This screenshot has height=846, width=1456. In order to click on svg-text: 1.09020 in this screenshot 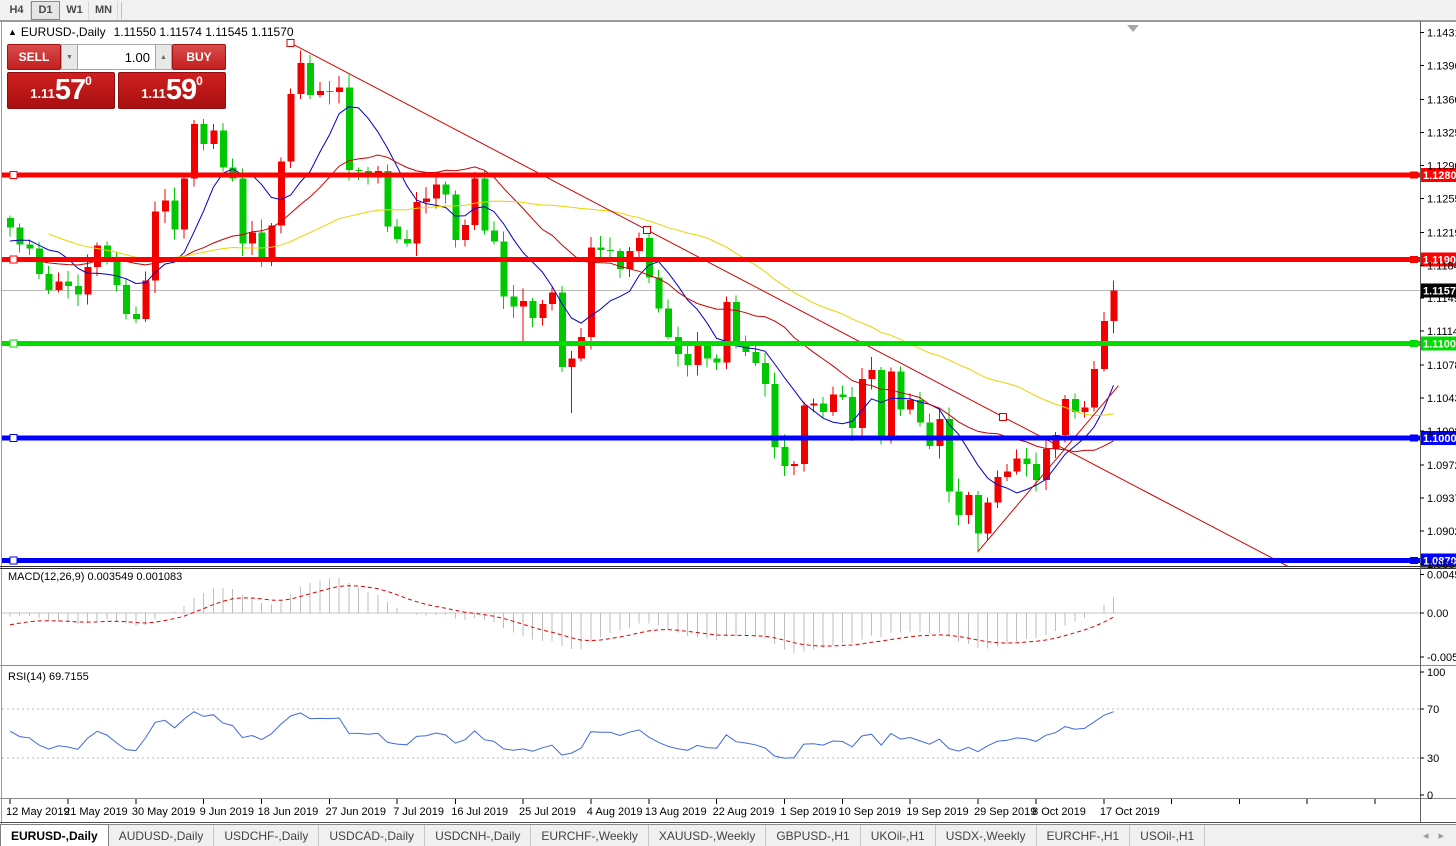, I will do `click(1441, 532)`.